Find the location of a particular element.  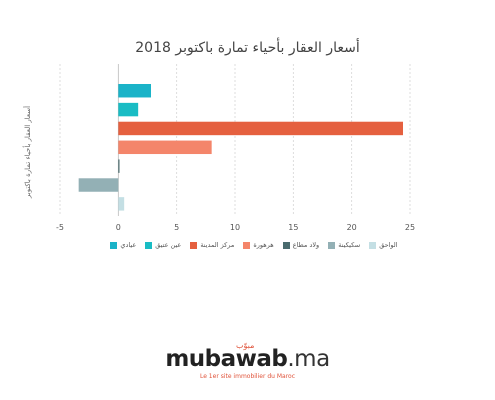

legend-item: الواحق is located at coordinates (383, 245).